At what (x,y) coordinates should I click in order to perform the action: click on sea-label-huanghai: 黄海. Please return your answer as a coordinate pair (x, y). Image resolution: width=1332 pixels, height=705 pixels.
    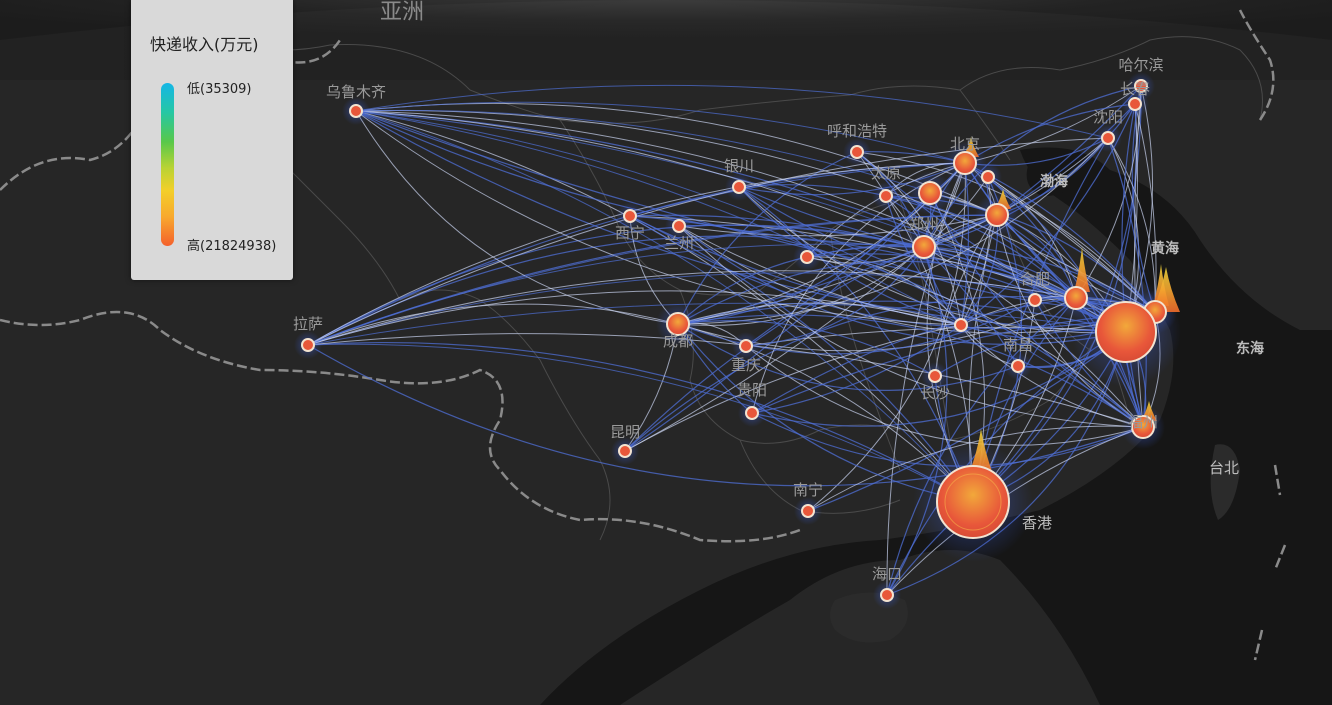
    Looking at the image, I should click on (1165, 248).